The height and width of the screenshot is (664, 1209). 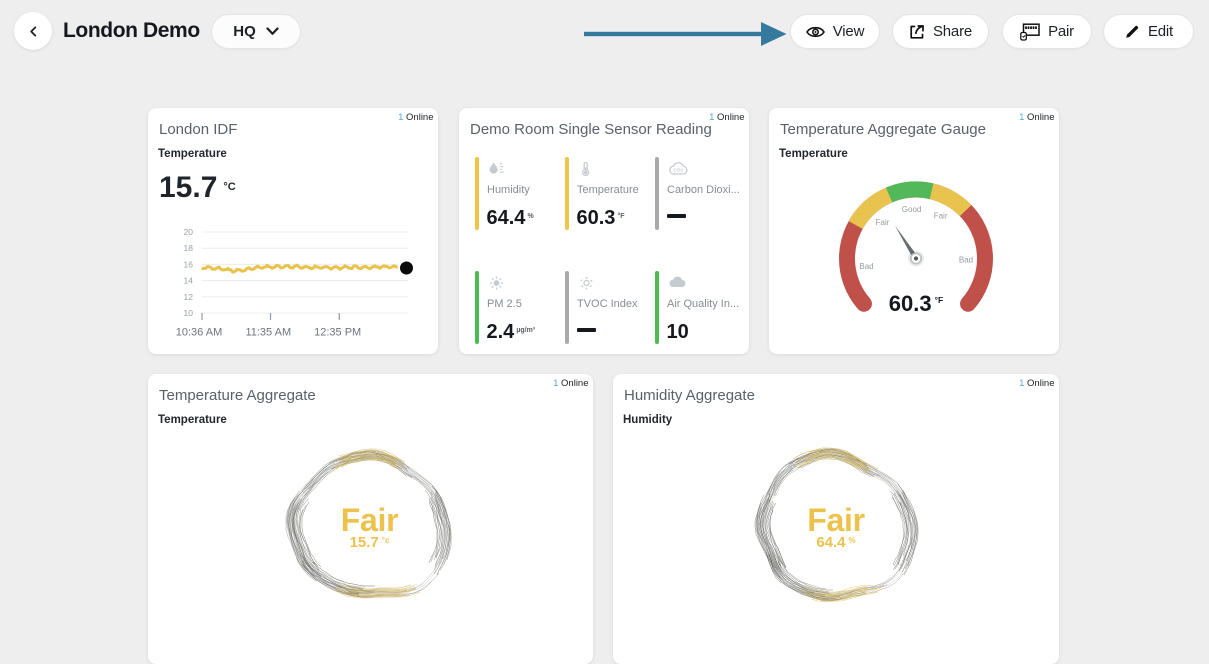 I want to click on svg-text: 20, so click(x=189, y=232).